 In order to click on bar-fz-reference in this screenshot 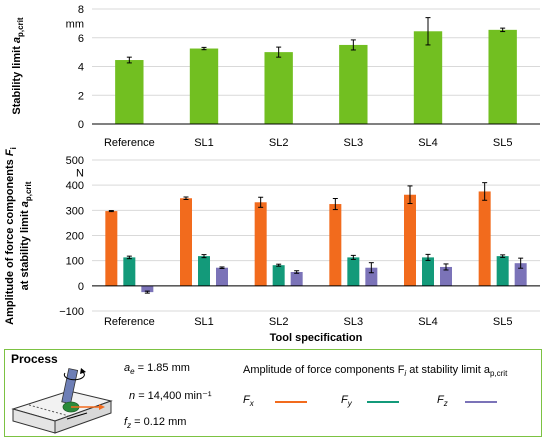, I will do `click(147, 289)`.